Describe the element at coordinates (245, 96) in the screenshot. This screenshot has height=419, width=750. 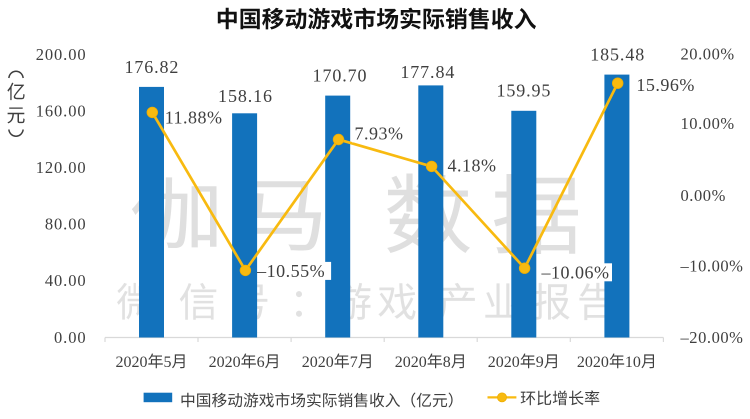
I see `svg-text: 158.16` at that location.